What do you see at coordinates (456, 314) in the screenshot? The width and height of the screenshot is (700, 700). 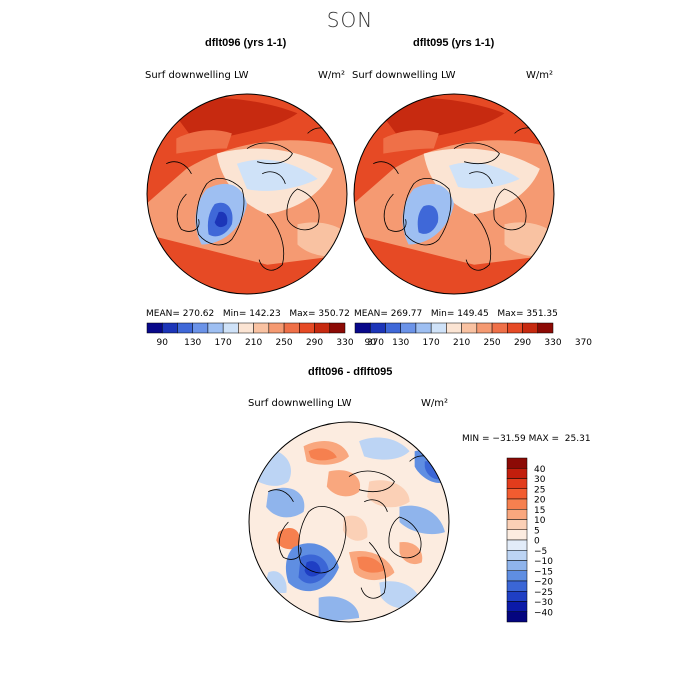 I see `panel-2-stats: MEAN= 269.77 Min= 149.45 Max= 351.35` at bounding box center [456, 314].